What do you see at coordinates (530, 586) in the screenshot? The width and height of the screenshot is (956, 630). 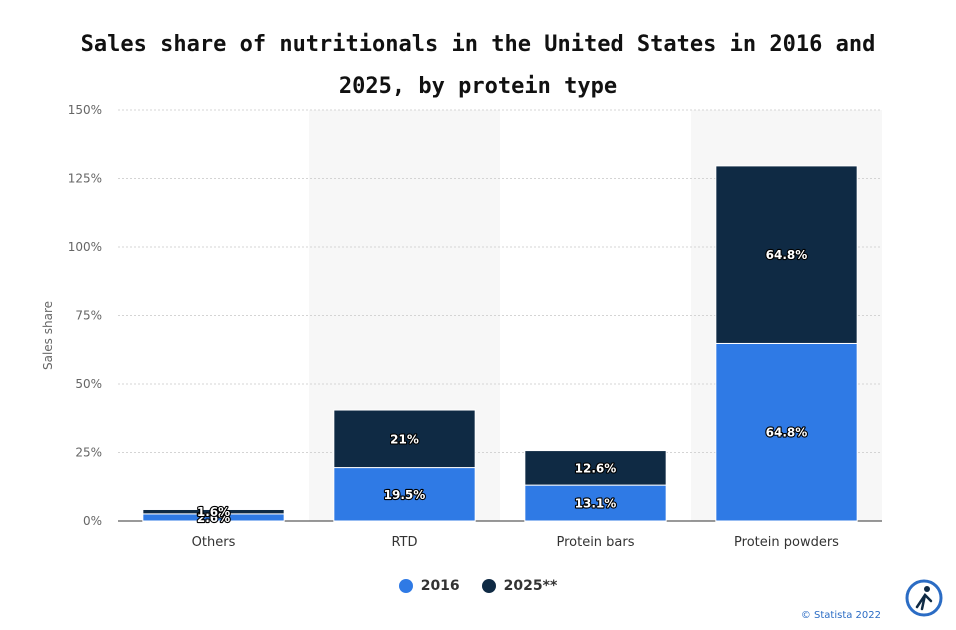 I see `legend-label-2025: 2025**` at bounding box center [530, 586].